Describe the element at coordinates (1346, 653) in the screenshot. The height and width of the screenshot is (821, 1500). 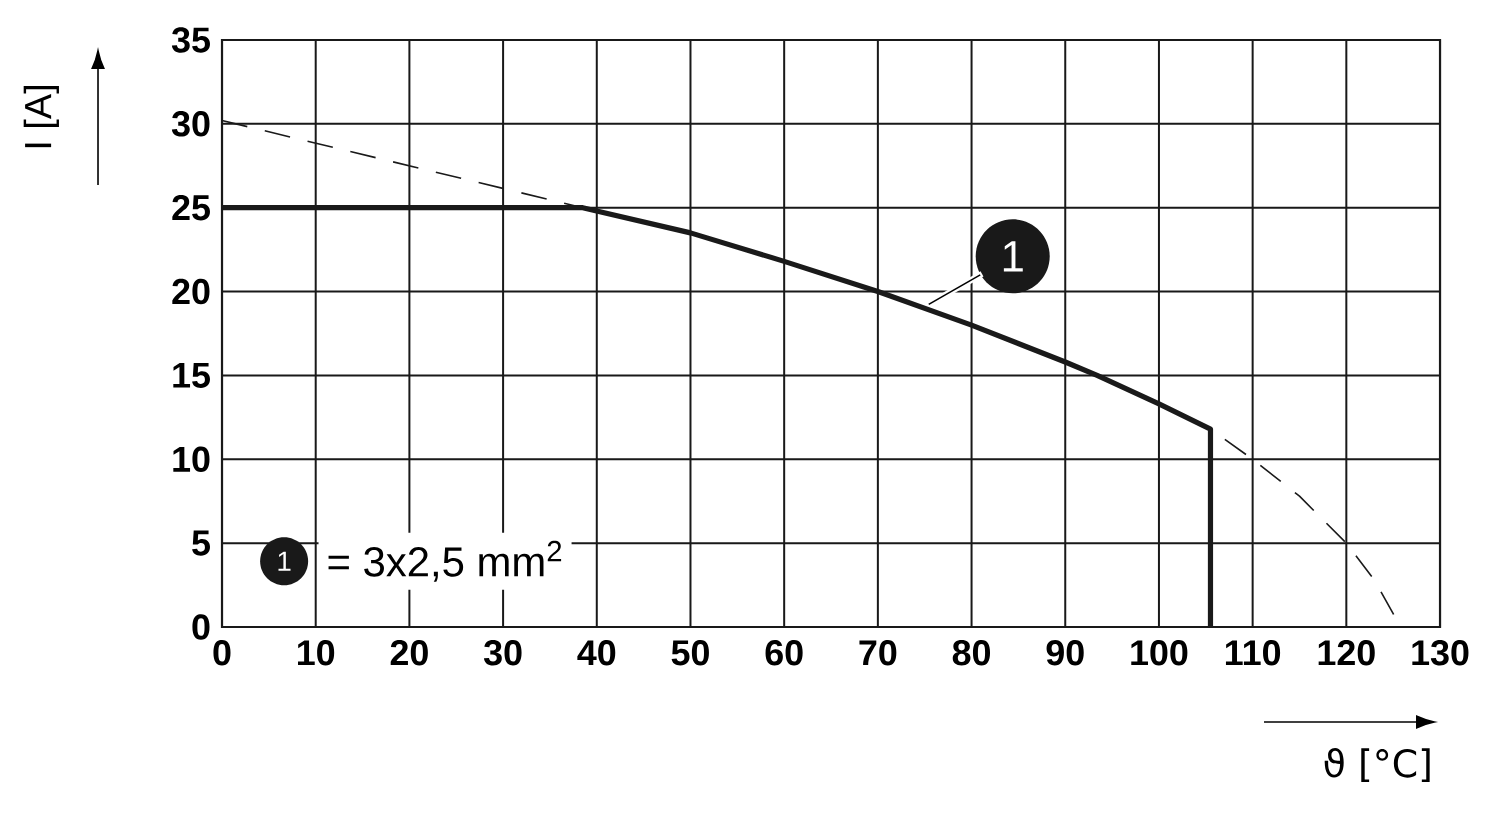
I see `x-tick-label: 120` at that location.